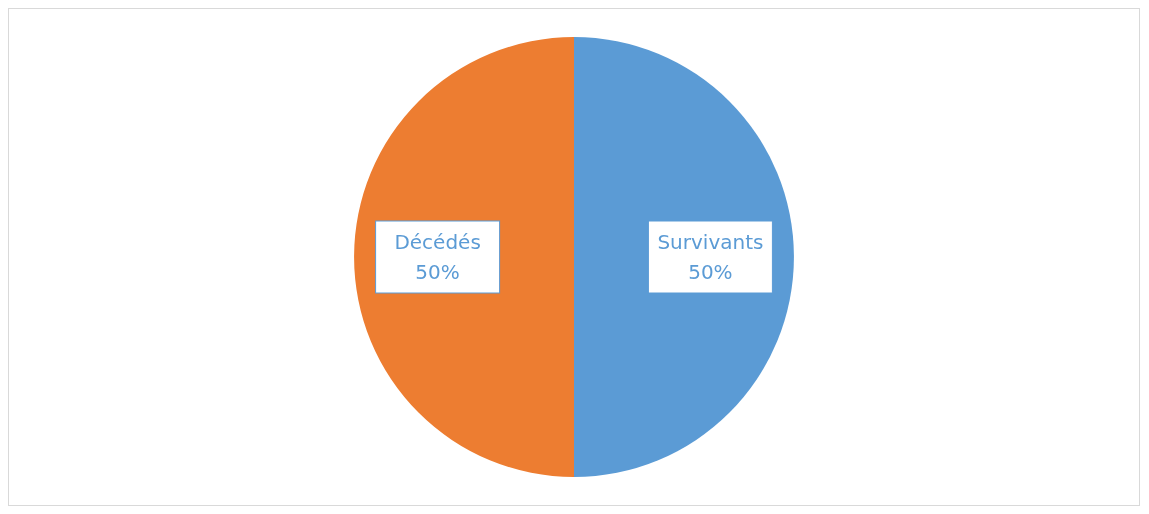 Image resolution: width=1149 pixels, height=514 pixels. Describe the element at coordinates (710, 242) in the screenshot. I see `slice-label: Survivants` at that location.